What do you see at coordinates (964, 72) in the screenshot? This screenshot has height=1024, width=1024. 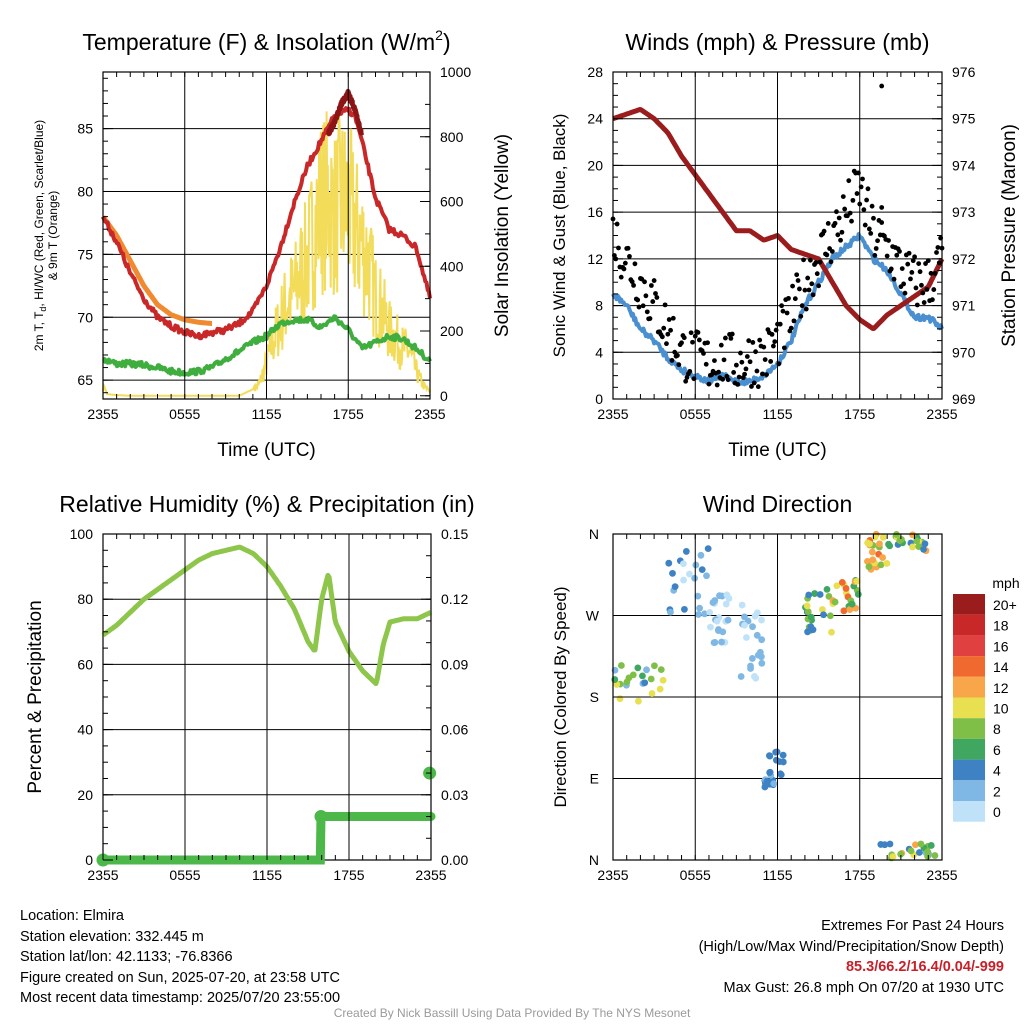 I see `y2-tick-label: 976` at bounding box center [964, 72].